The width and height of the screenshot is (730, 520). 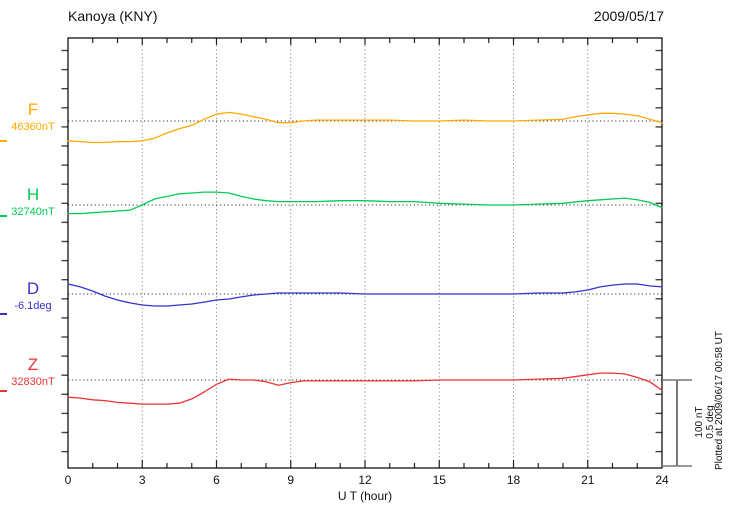 I want to click on series-letter-F: F, so click(x=33, y=109).